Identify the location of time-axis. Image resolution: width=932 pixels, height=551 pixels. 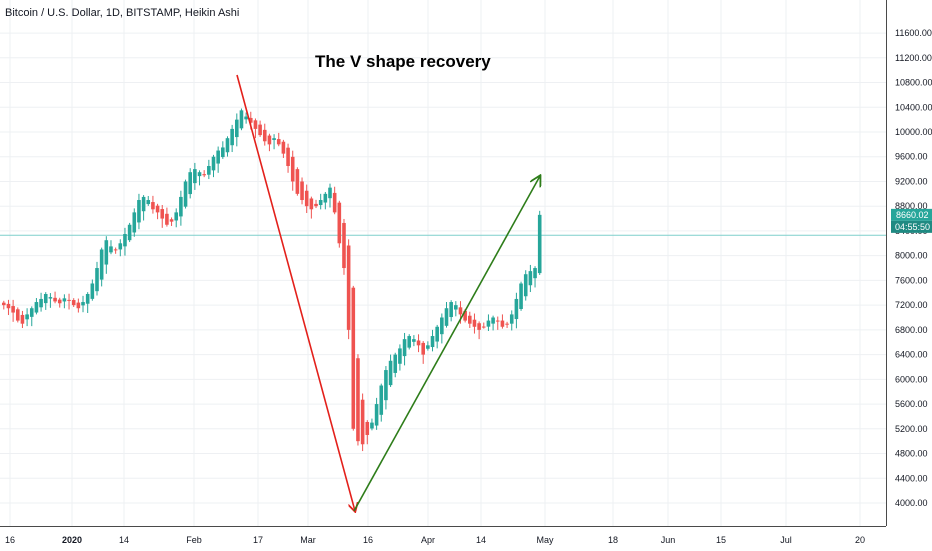
(443, 538).